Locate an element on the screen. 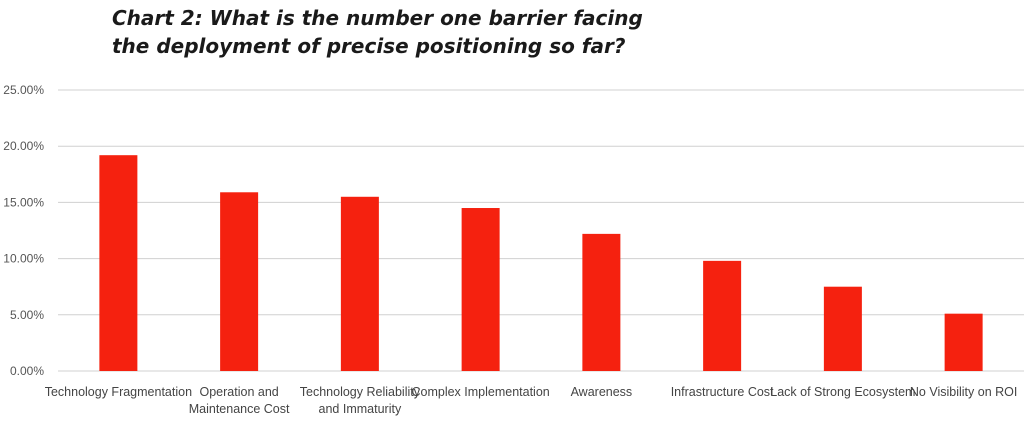 This screenshot has width=1024, height=438. x-tick-label: Operation and Maintenance Cost is located at coordinates (239, 400).